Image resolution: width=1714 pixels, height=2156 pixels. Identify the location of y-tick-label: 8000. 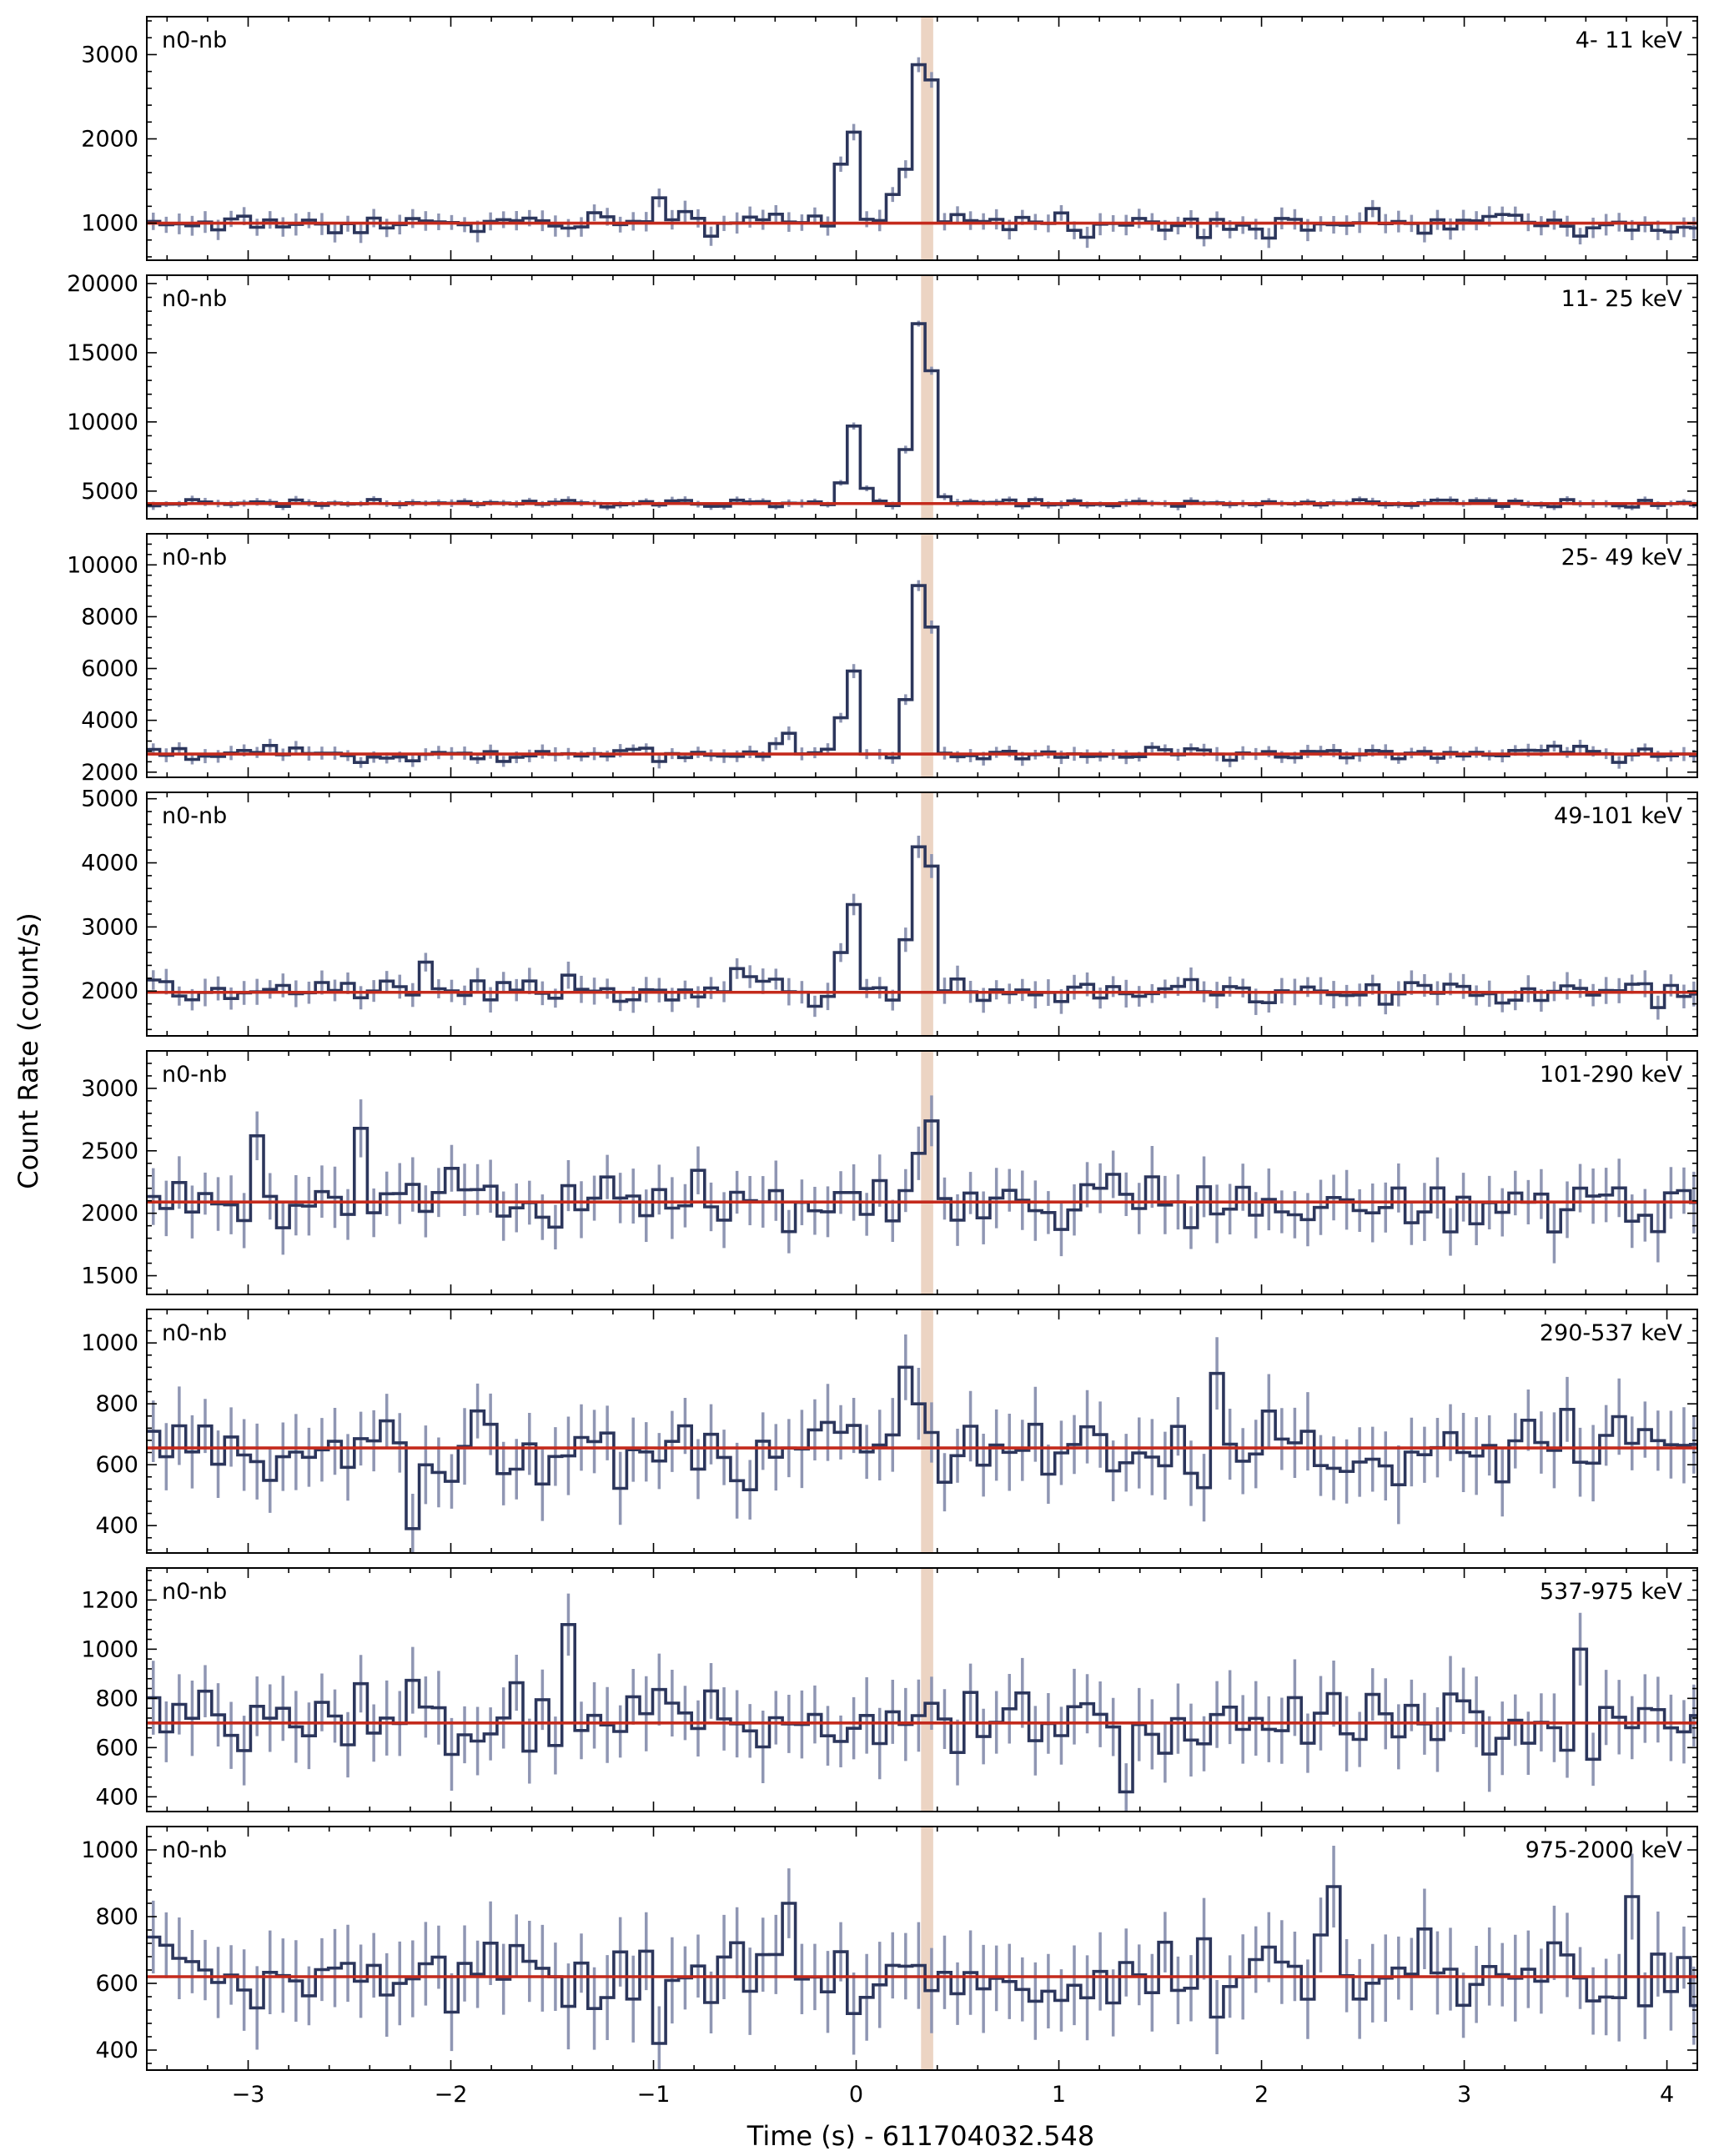
(110, 617).